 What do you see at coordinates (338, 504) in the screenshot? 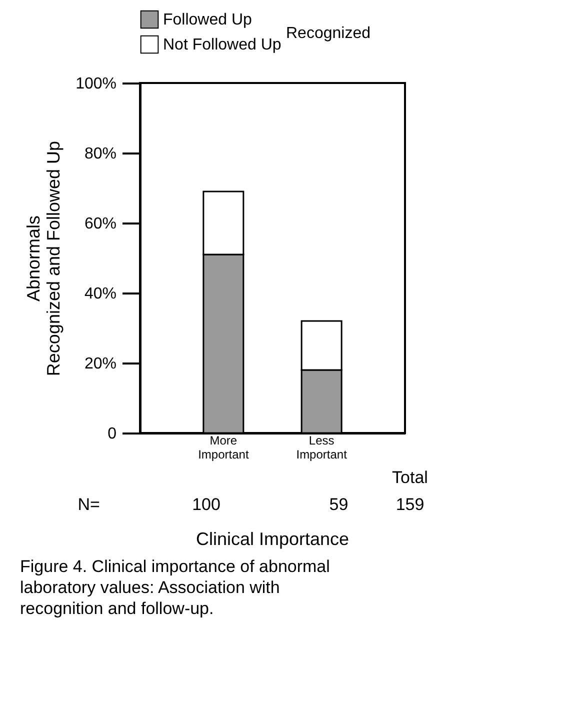
I see `text: 59` at bounding box center [338, 504].